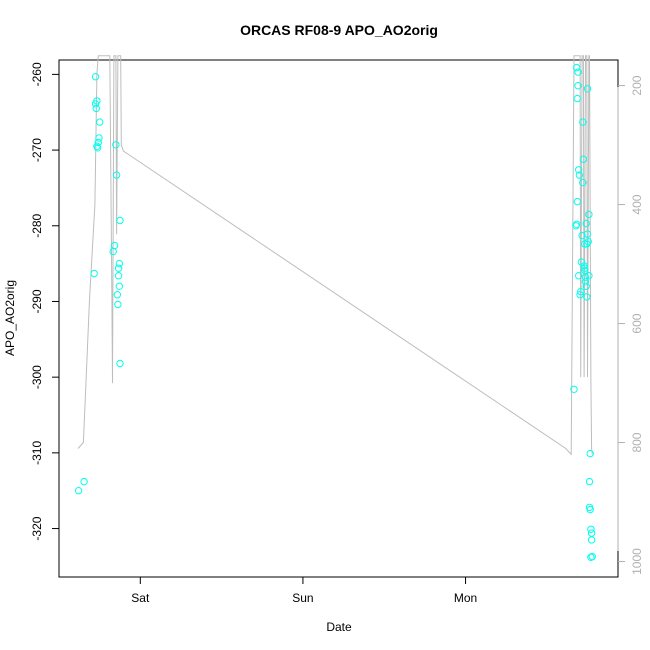 Image resolution: width=650 pixels, height=650 pixels. What do you see at coordinates (37, 225) in the screenshot?
I see `y-tick-label: -280` at bounding box center [37, 225].